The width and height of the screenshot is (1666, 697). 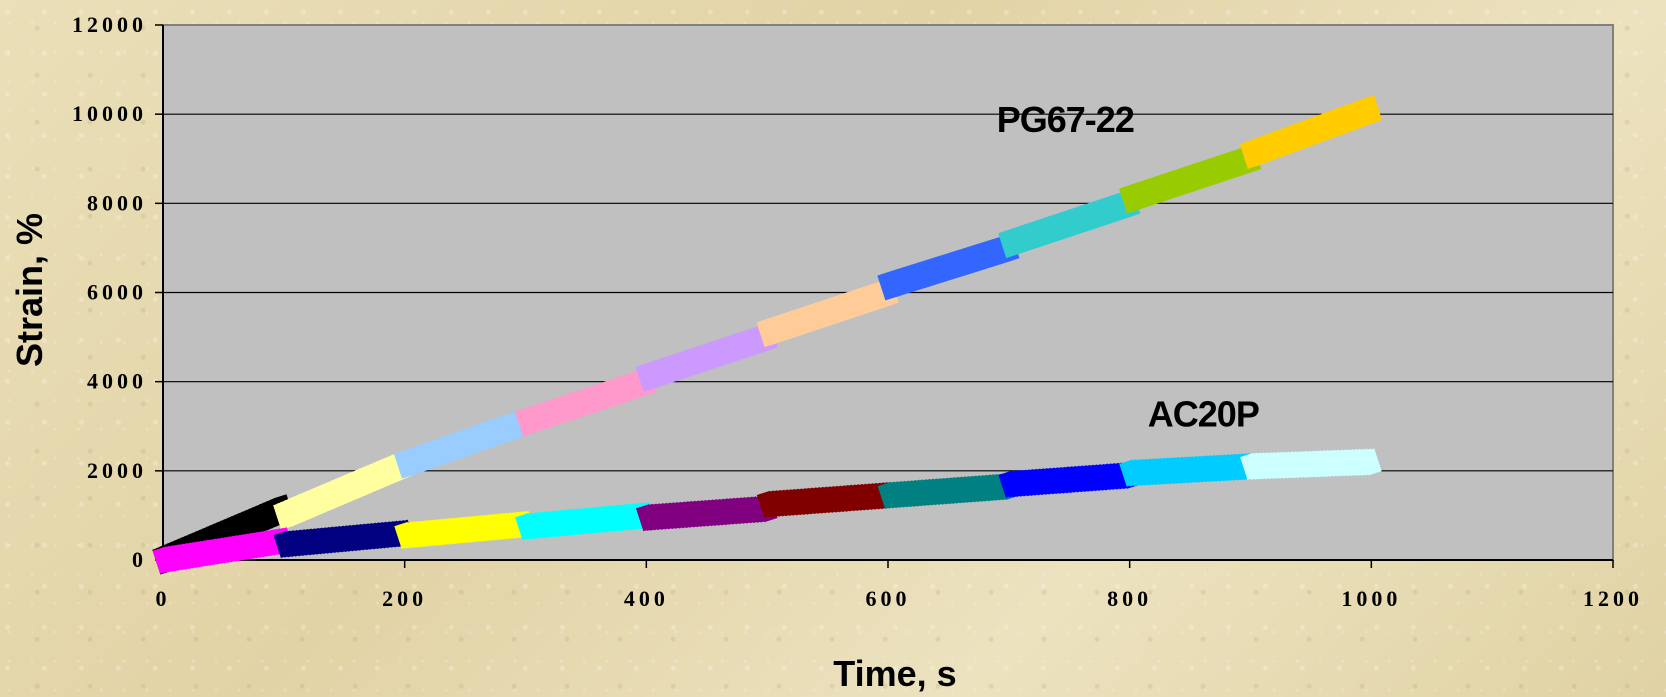 I want to click on y-tick-label: 10000, so click(x=109, y=113).